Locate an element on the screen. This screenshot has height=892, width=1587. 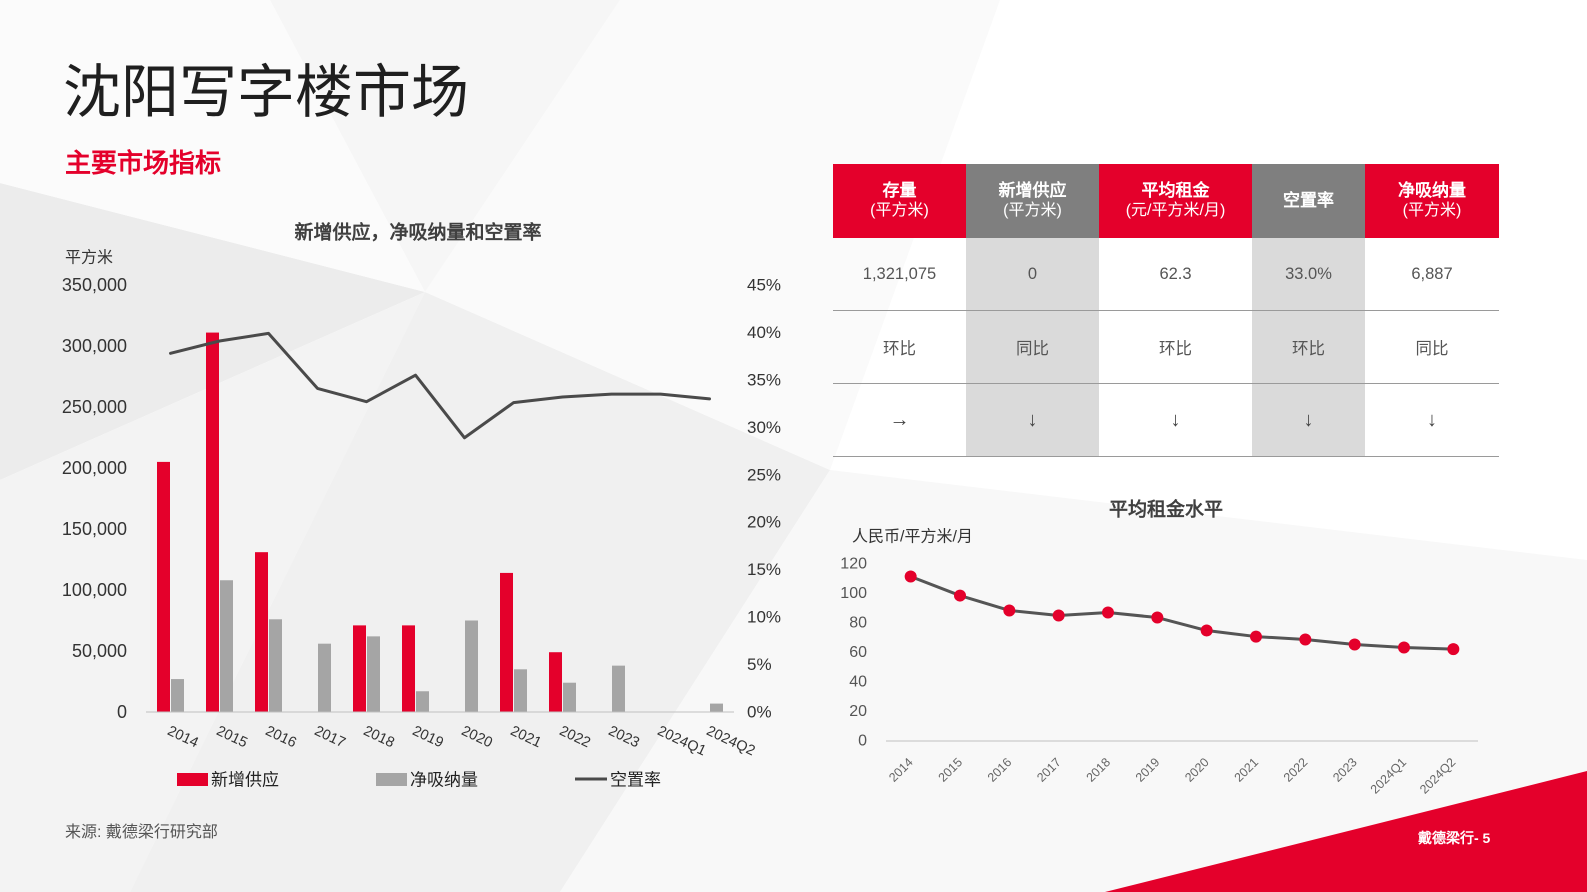
slide-title: 沈阳写字楼市场 is located at coordinates (266, 92).